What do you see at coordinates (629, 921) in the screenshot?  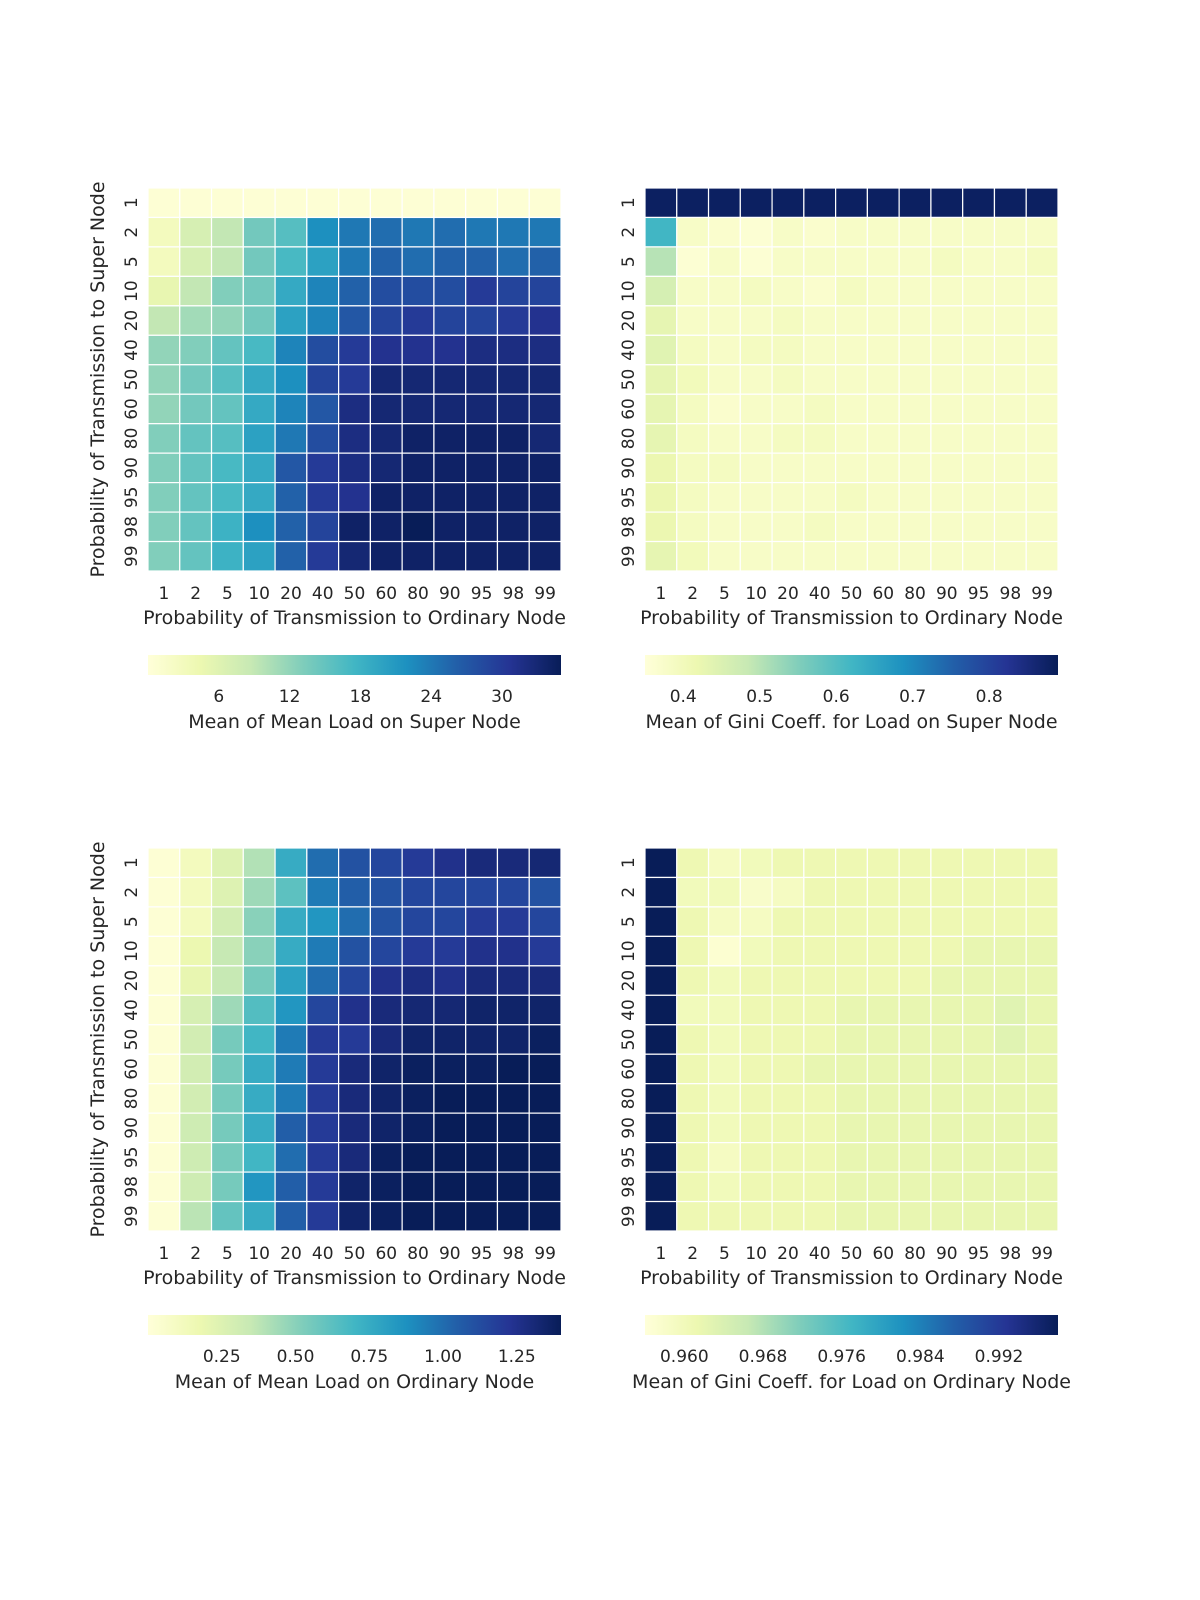 I see `y-tick-label: 5` at bounding box center [629, 921].